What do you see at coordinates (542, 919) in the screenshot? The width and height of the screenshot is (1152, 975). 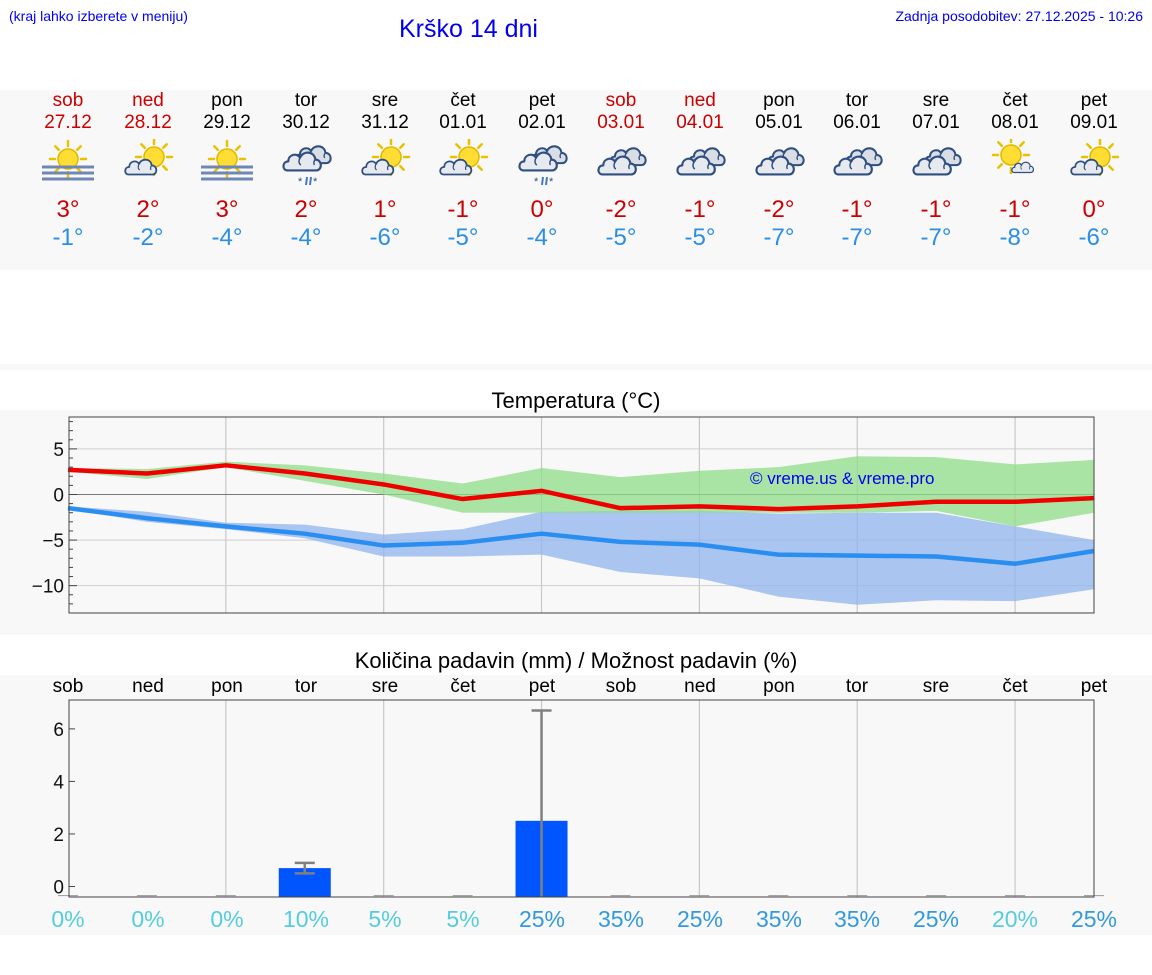 I see `precip-probability: 25%` at bounding box center [542, 919].